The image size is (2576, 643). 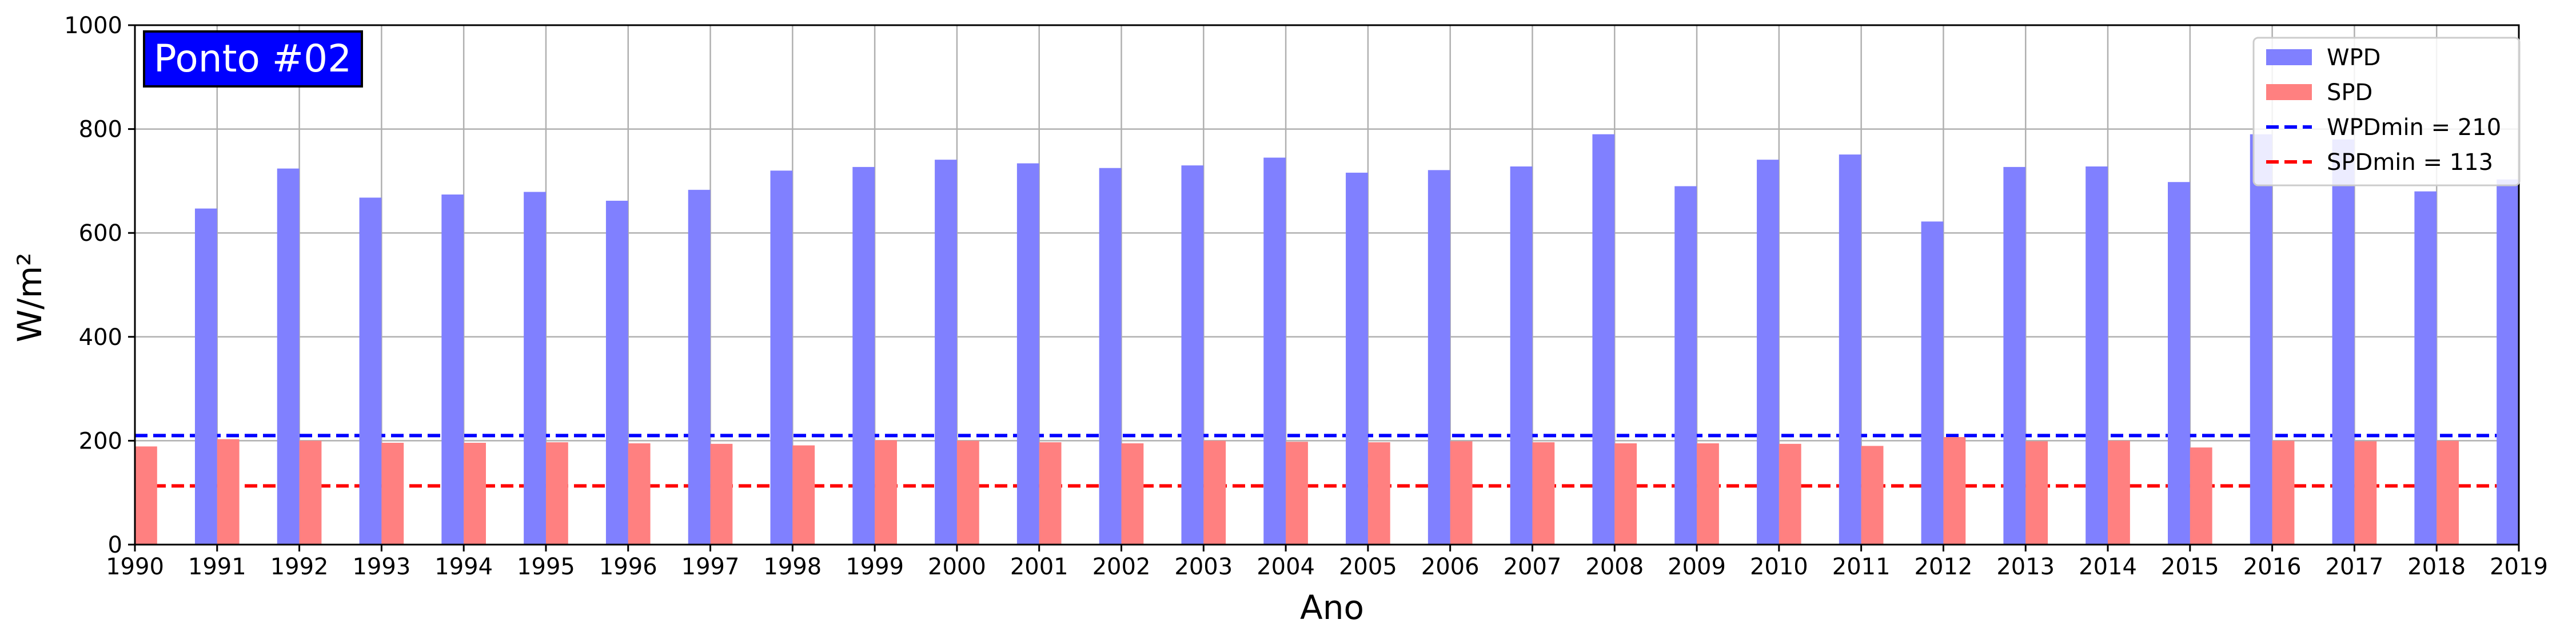 I want to click on x-tick-label-1992: 1992, so click(x=299, y=567).